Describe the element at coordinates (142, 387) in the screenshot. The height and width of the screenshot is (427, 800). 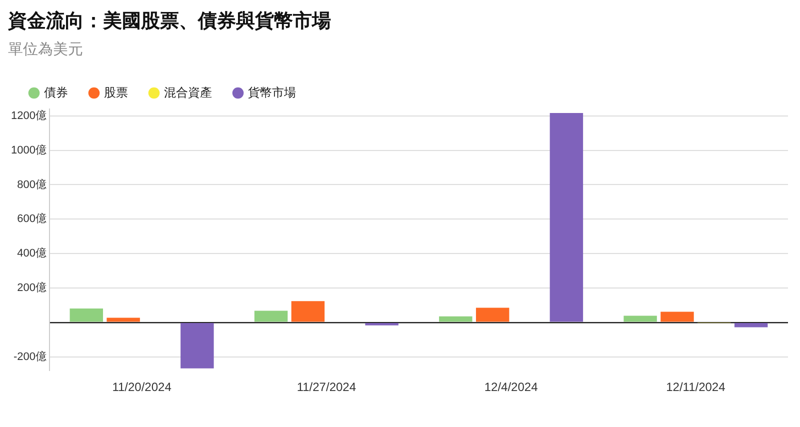
I see `x-tick-label: 11/20/2024` at that location.